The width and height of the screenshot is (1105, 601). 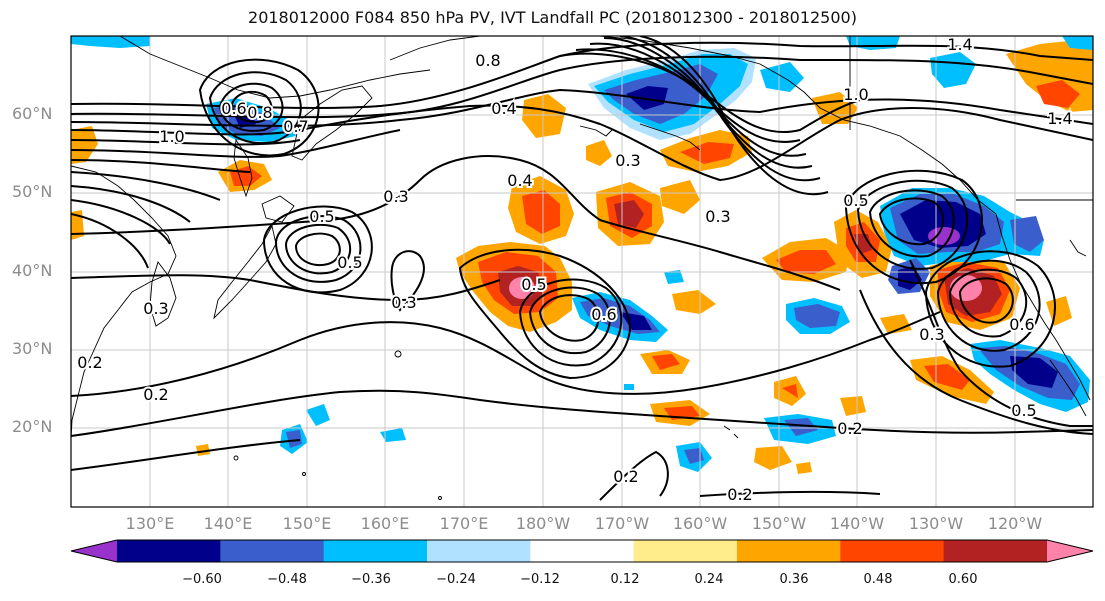 What do you see at coordinates (163, 294) in the screenshot?
I see `korea-coastline` at bounding box center [163, 294].